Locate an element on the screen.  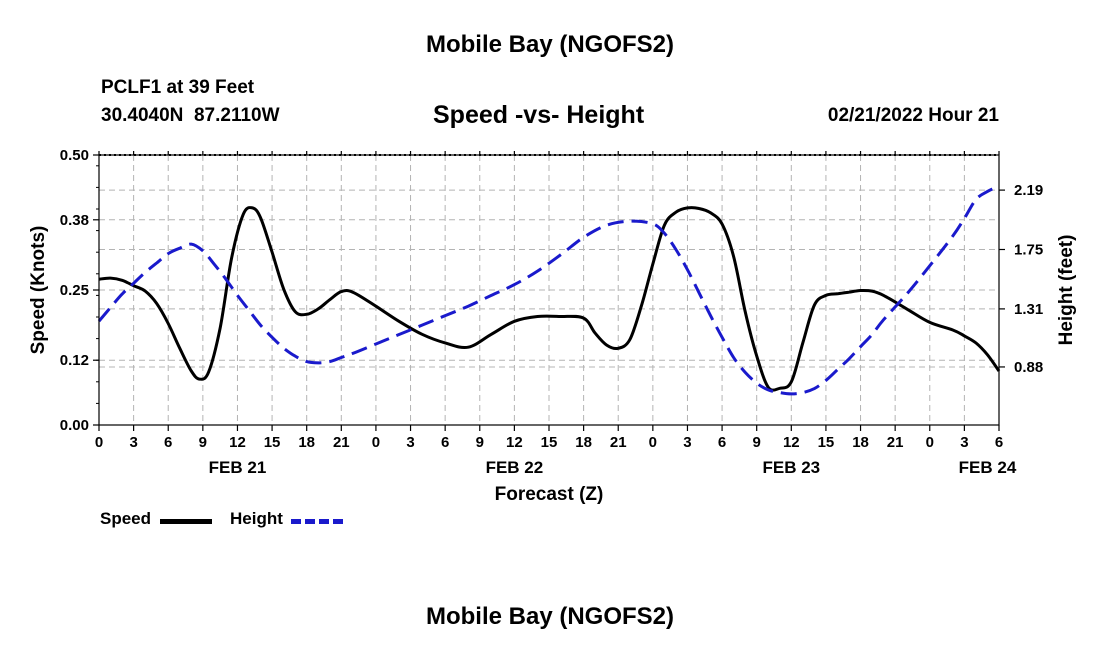
y2-tick-label: 1.75 is located at coordinates (1028, 250).